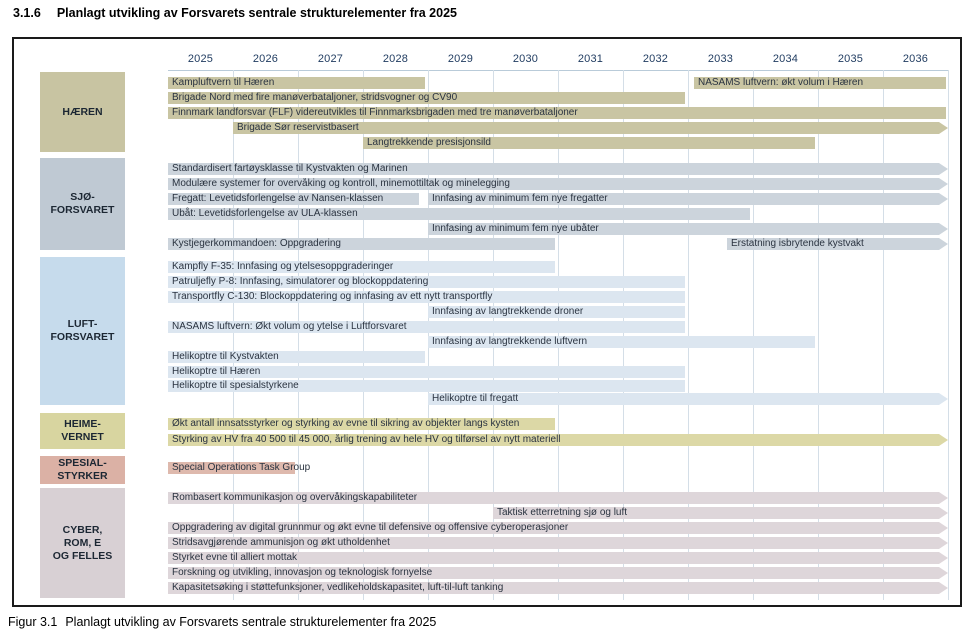 The width and height of the screenshot is (976, 641). What do you see at coordinates (510, 341) in the screenshot?
I see `gantt-bar-label: Innfasing av langtrekkende luftvern` at bounding box center [510, 341].